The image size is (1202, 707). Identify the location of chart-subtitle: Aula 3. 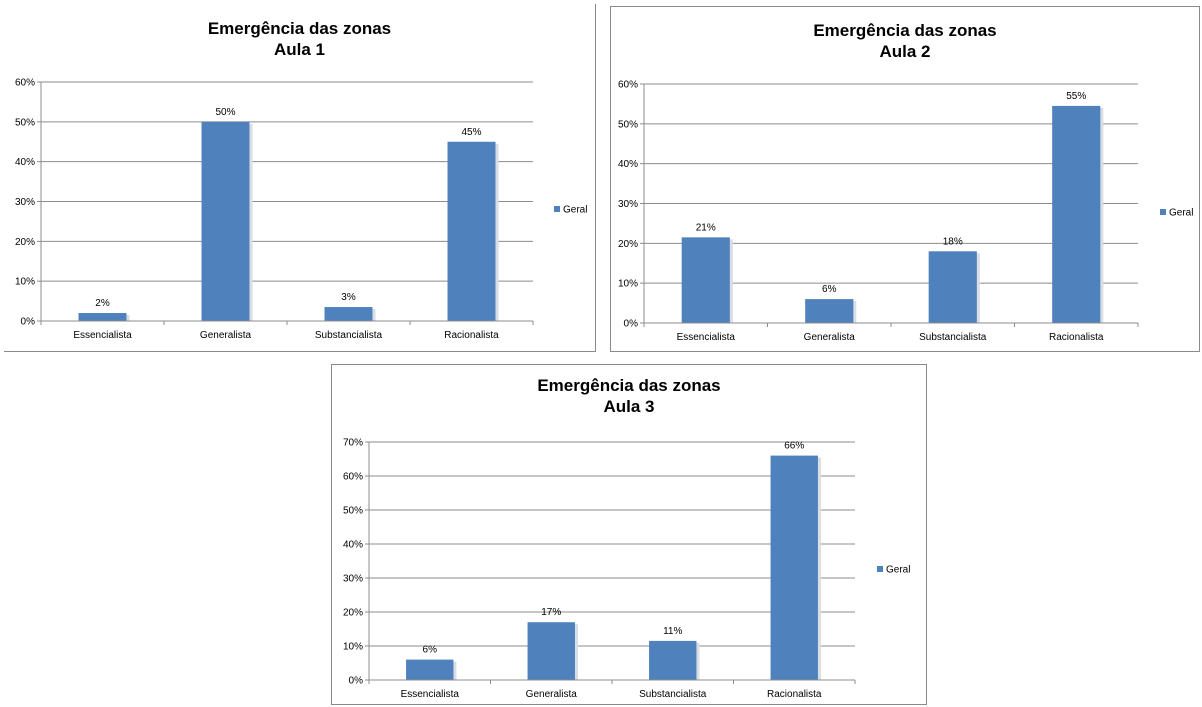
(629, 406).